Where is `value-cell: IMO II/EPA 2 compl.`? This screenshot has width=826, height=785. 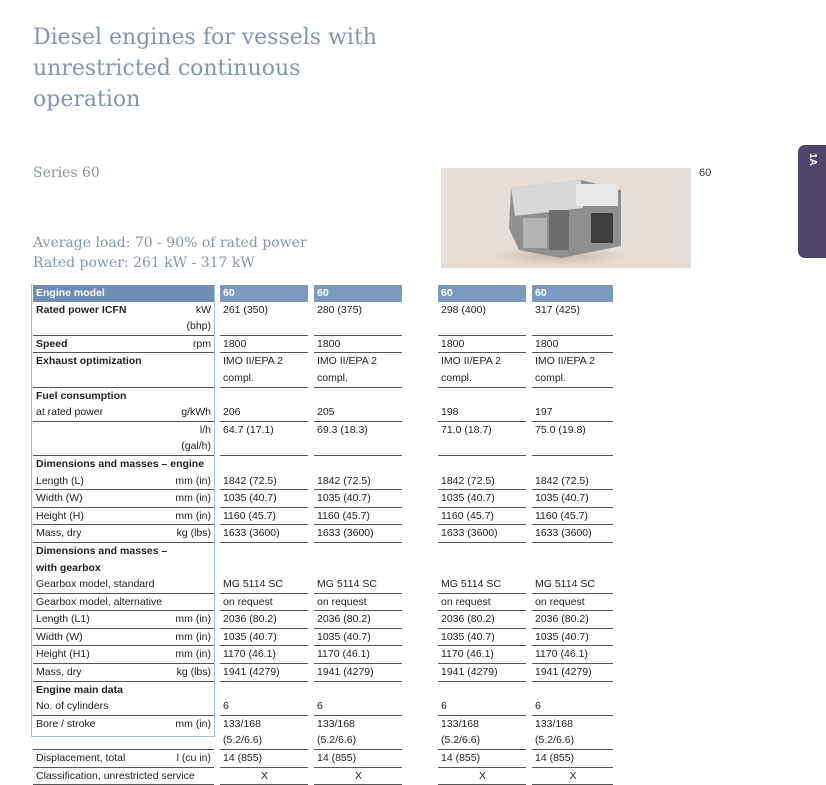 value-cell: IMO II/EPA 2 compl. is located at coordinates (358, 370).